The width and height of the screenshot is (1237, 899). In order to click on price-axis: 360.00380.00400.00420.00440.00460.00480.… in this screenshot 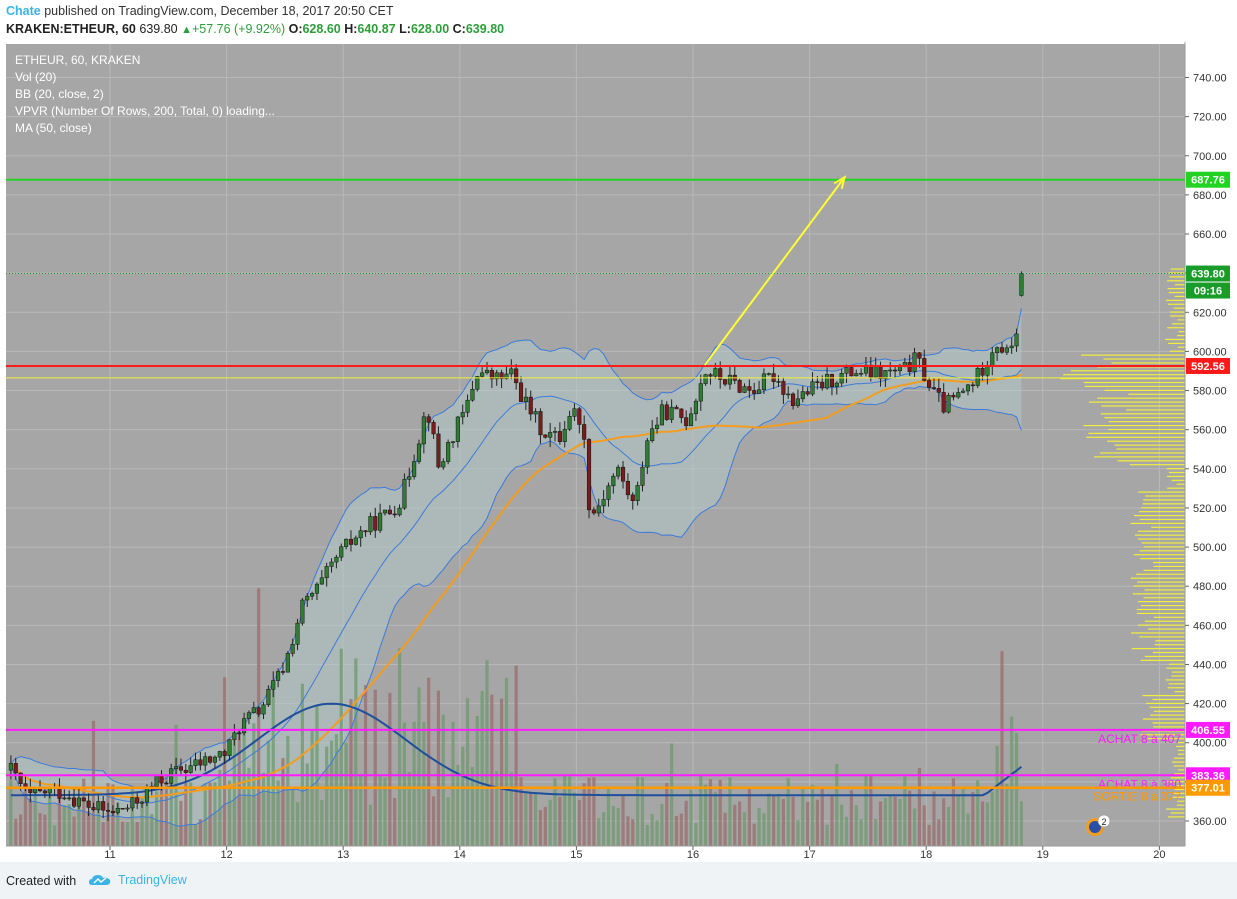, I will do `click(1210, 452)`.